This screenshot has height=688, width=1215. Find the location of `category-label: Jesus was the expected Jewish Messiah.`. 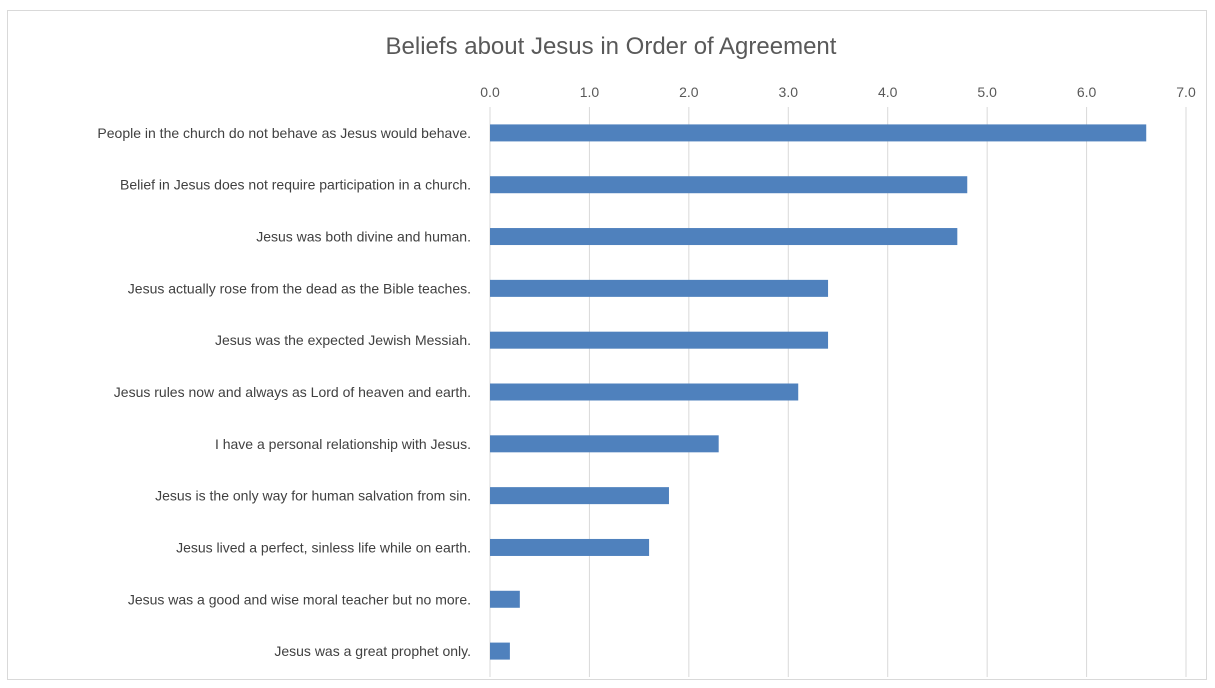

category-label: Jesus was the expected Jewish Messiah. is located at coordinates (343, 340).